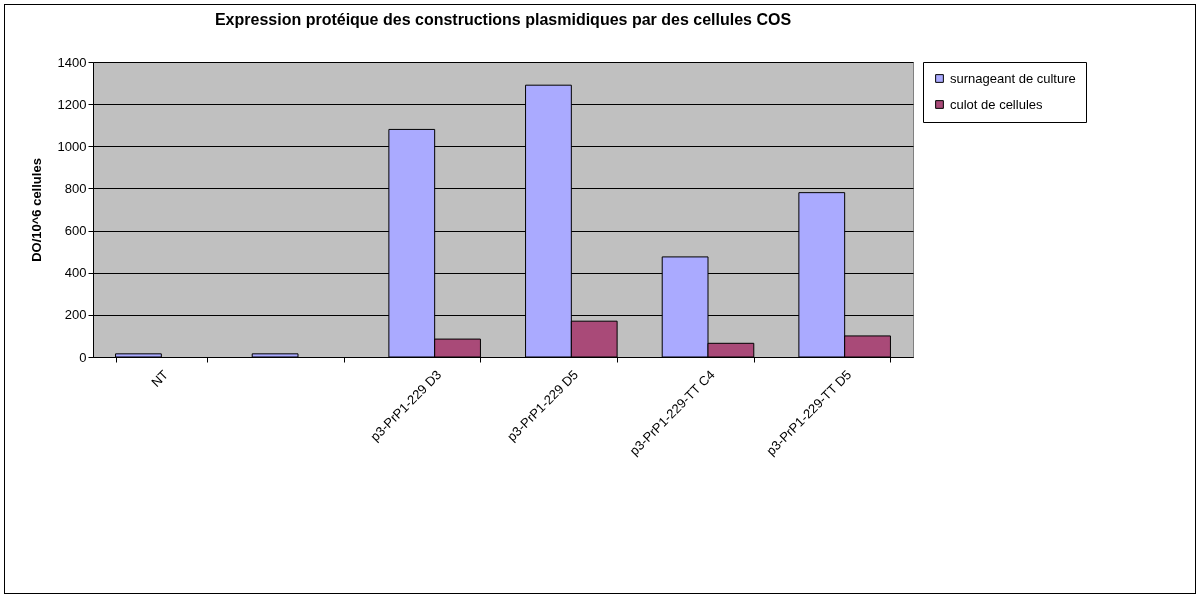 The image size is (1202, 598). Describe the element at coordinates (72, 146) in the screenshot. I see `y-tick-label: 1000` at that location.